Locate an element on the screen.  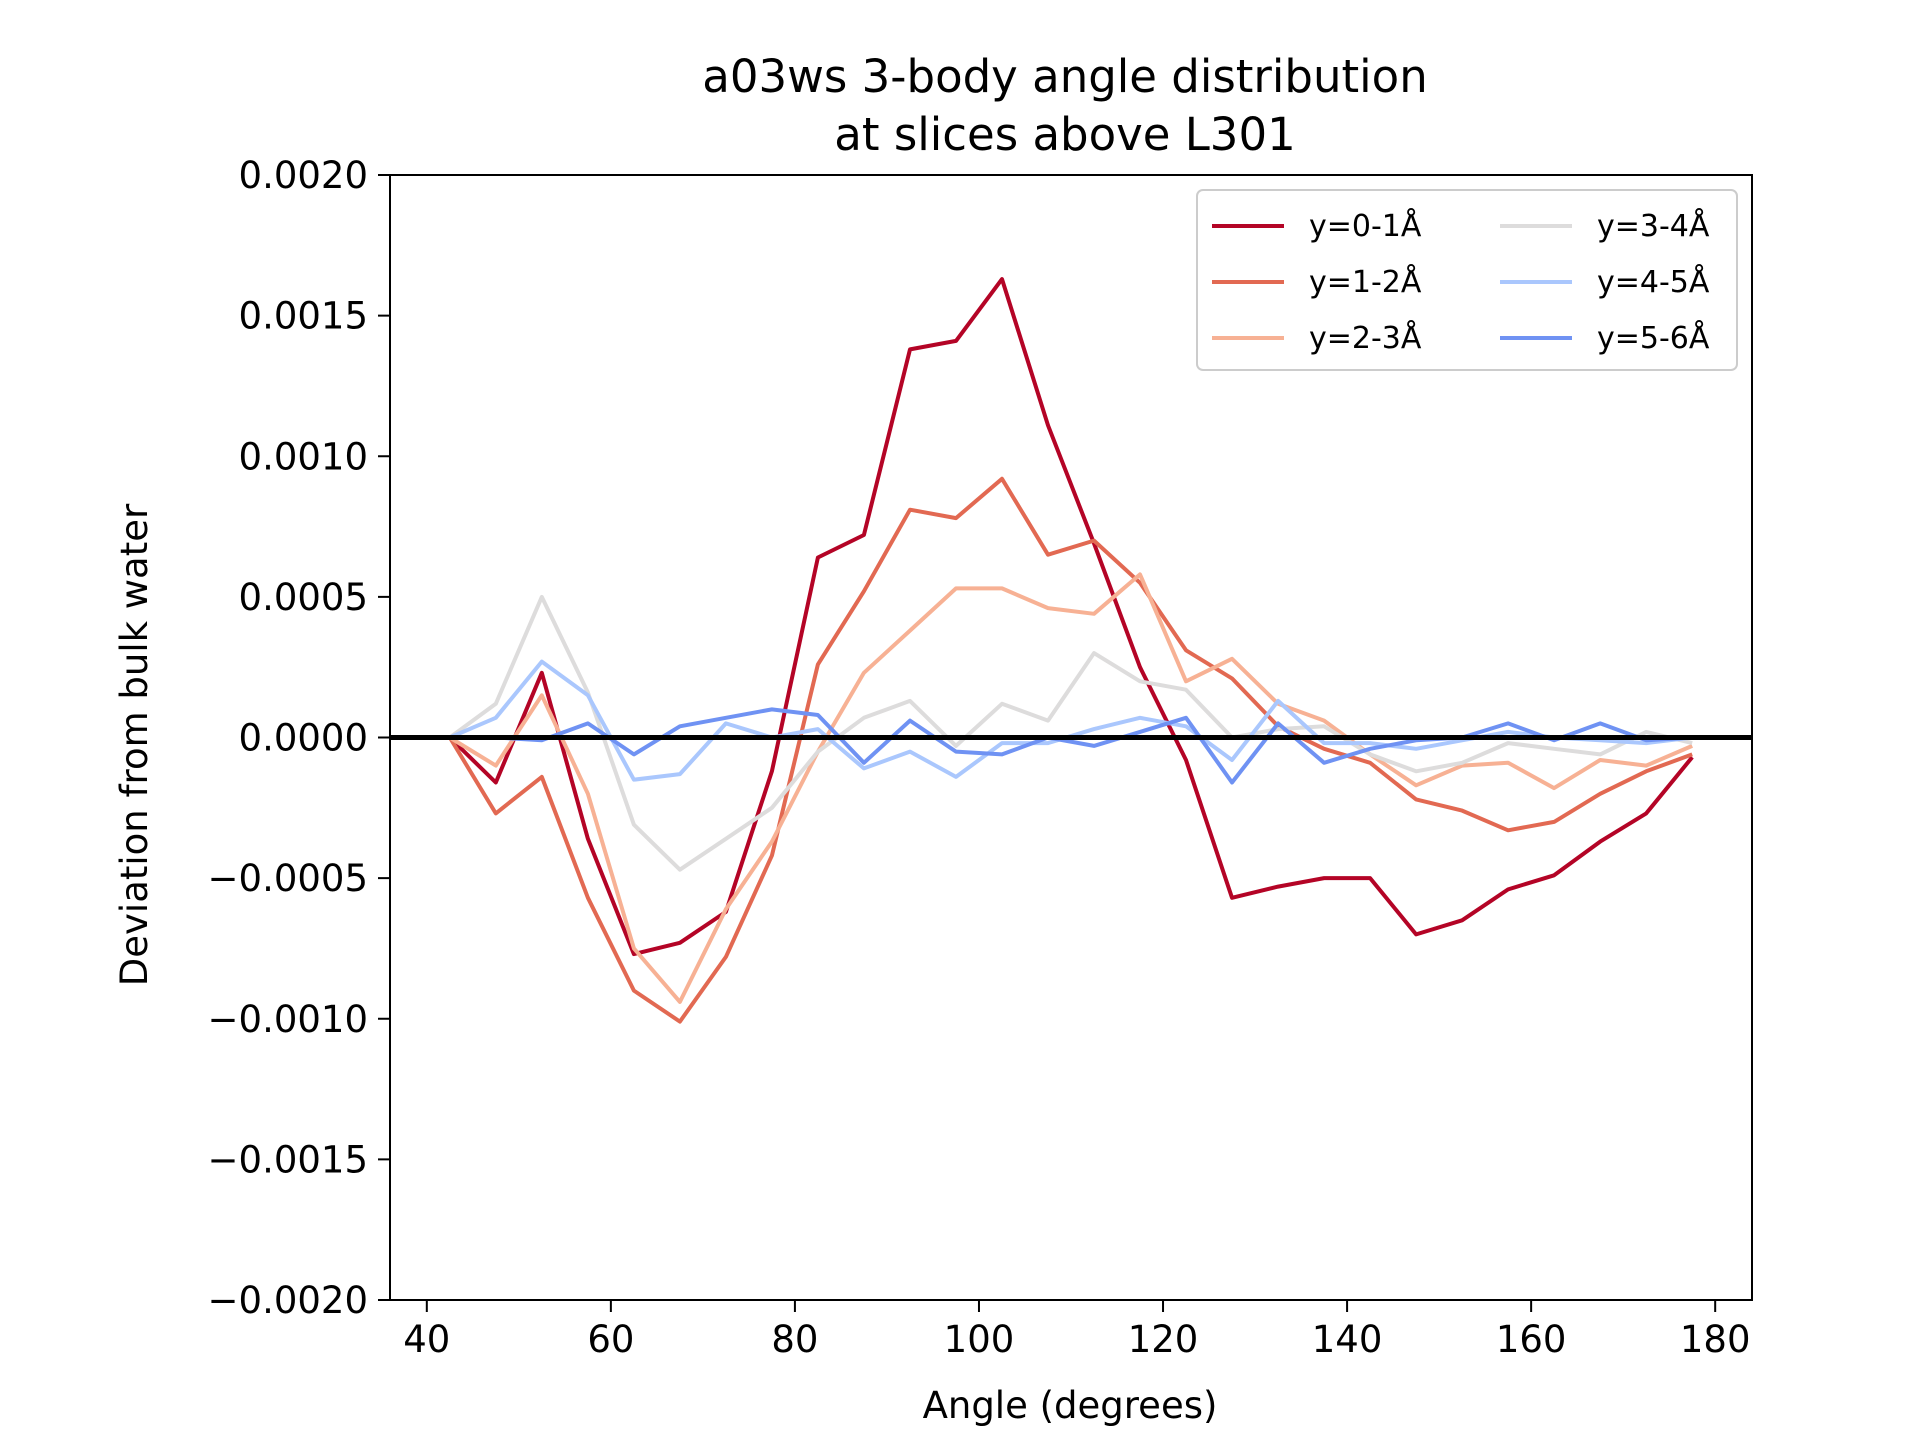
legend-label: y=4-5Å is located at coordinates (1653, 282).